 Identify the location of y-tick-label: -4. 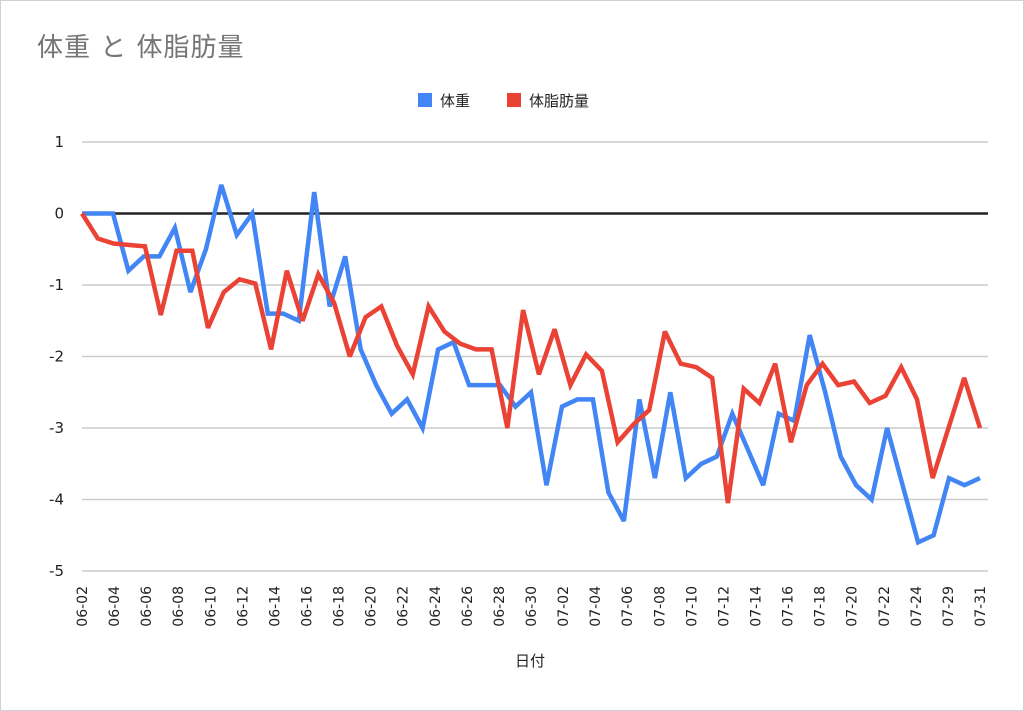
(56, 500).